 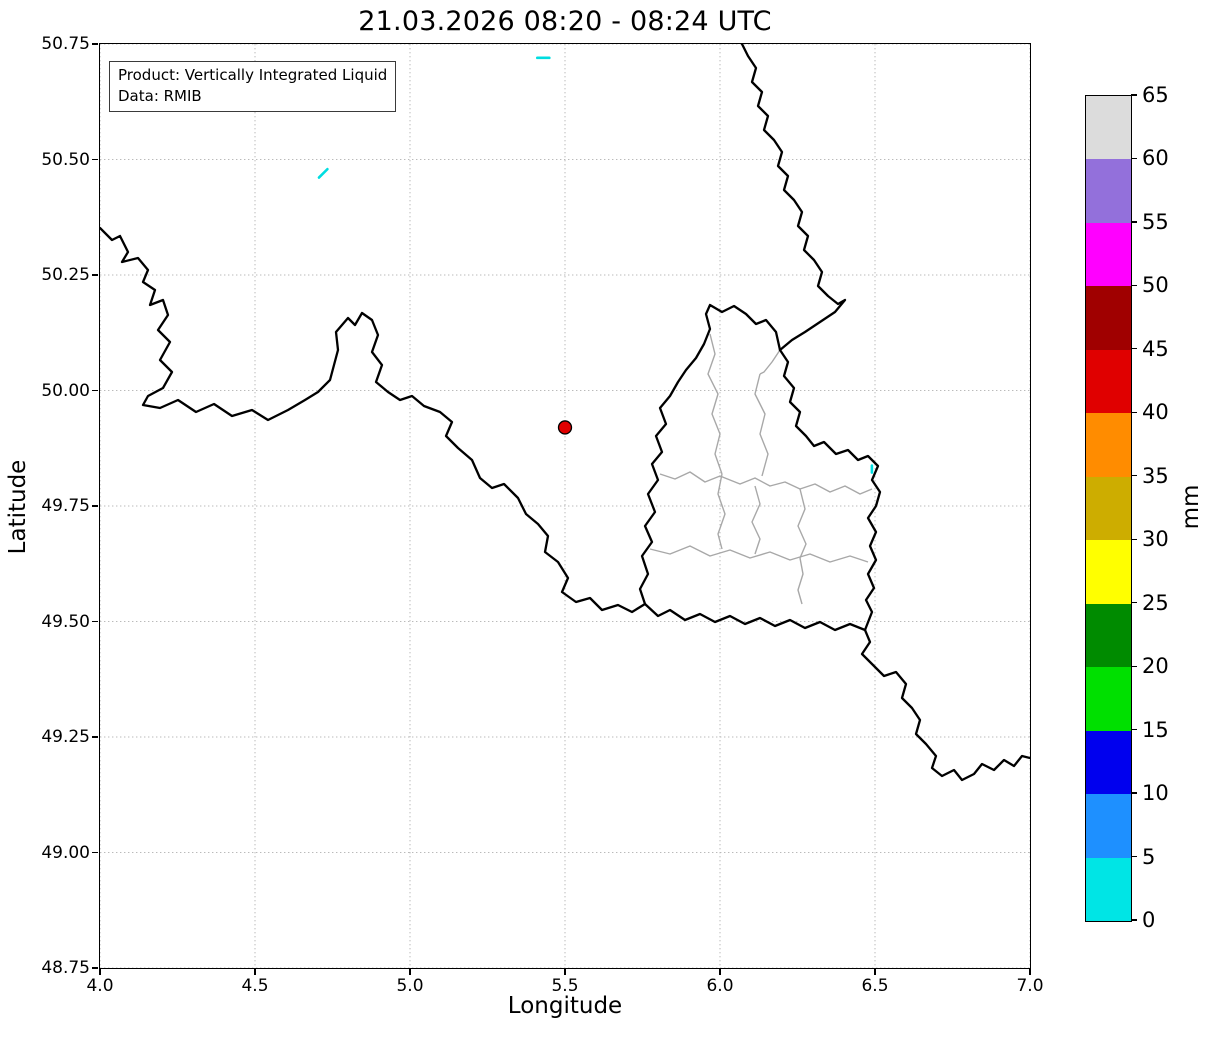 I want to click on colorbar-tick-label: 15, so click(x=1155, y=729).